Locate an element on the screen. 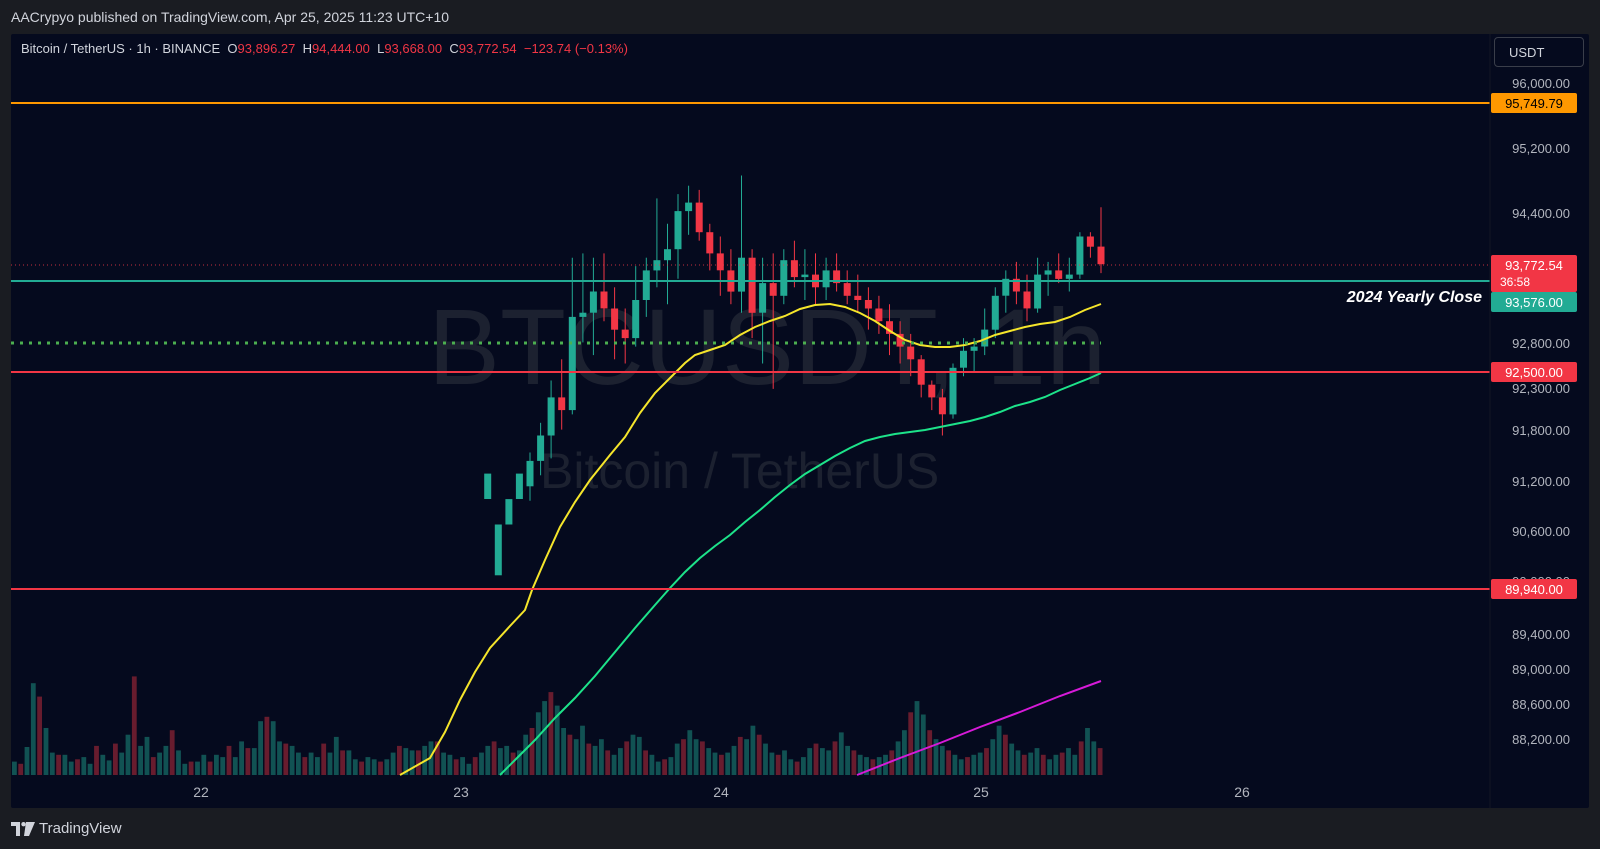 The width and height of the screenshot is (1600, 849). tradingview-logo: TradingView is located at coordinates (66, 828).